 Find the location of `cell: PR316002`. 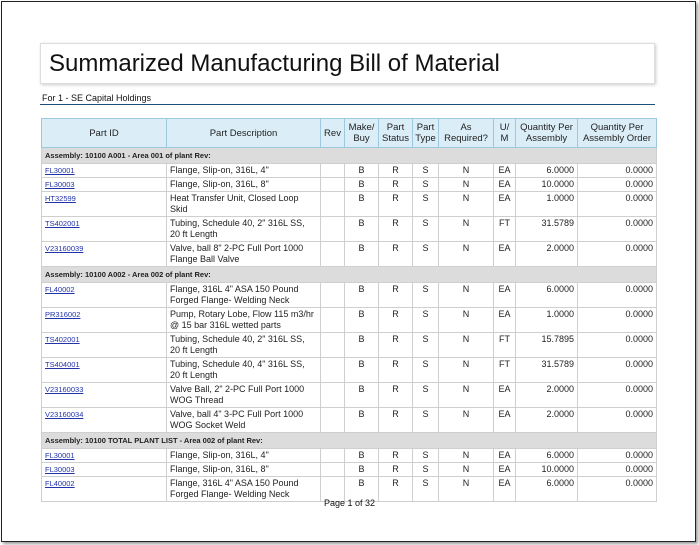

cell: PR316002 is located at coordinates (104, 320).